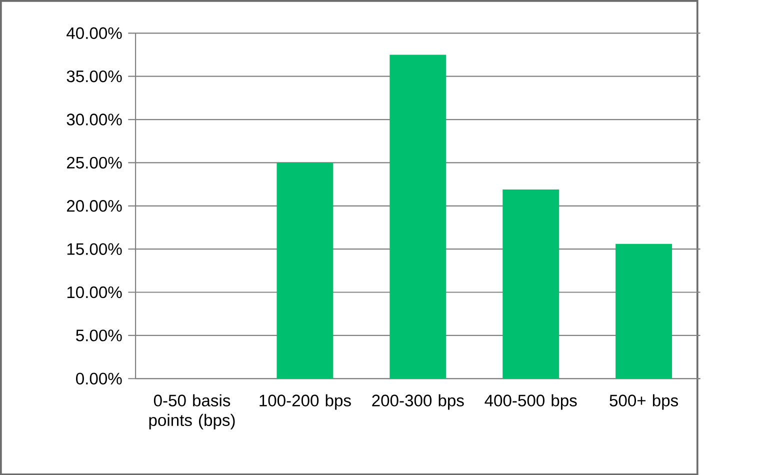 Image resolution: width=758 pixels, height=475 pixels. I want to click on y-tick-label: 15.00%, so click(94, 249).